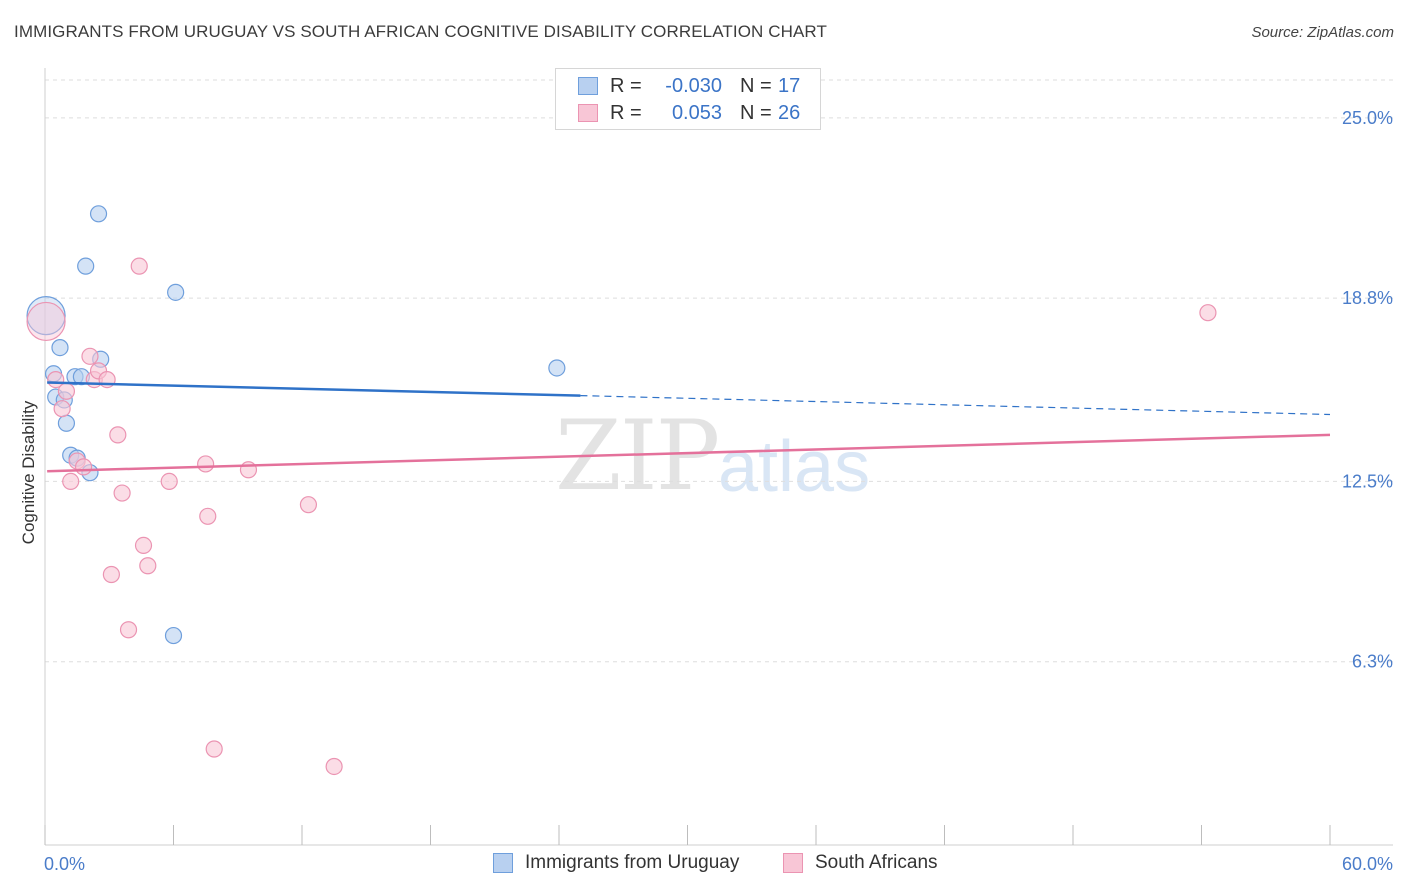 The height and width of the screenshot is (892, 1406). Describe the element at coordinates (696, 112) in the screenshot. I see `legend-r-value: 0.053` at that location.